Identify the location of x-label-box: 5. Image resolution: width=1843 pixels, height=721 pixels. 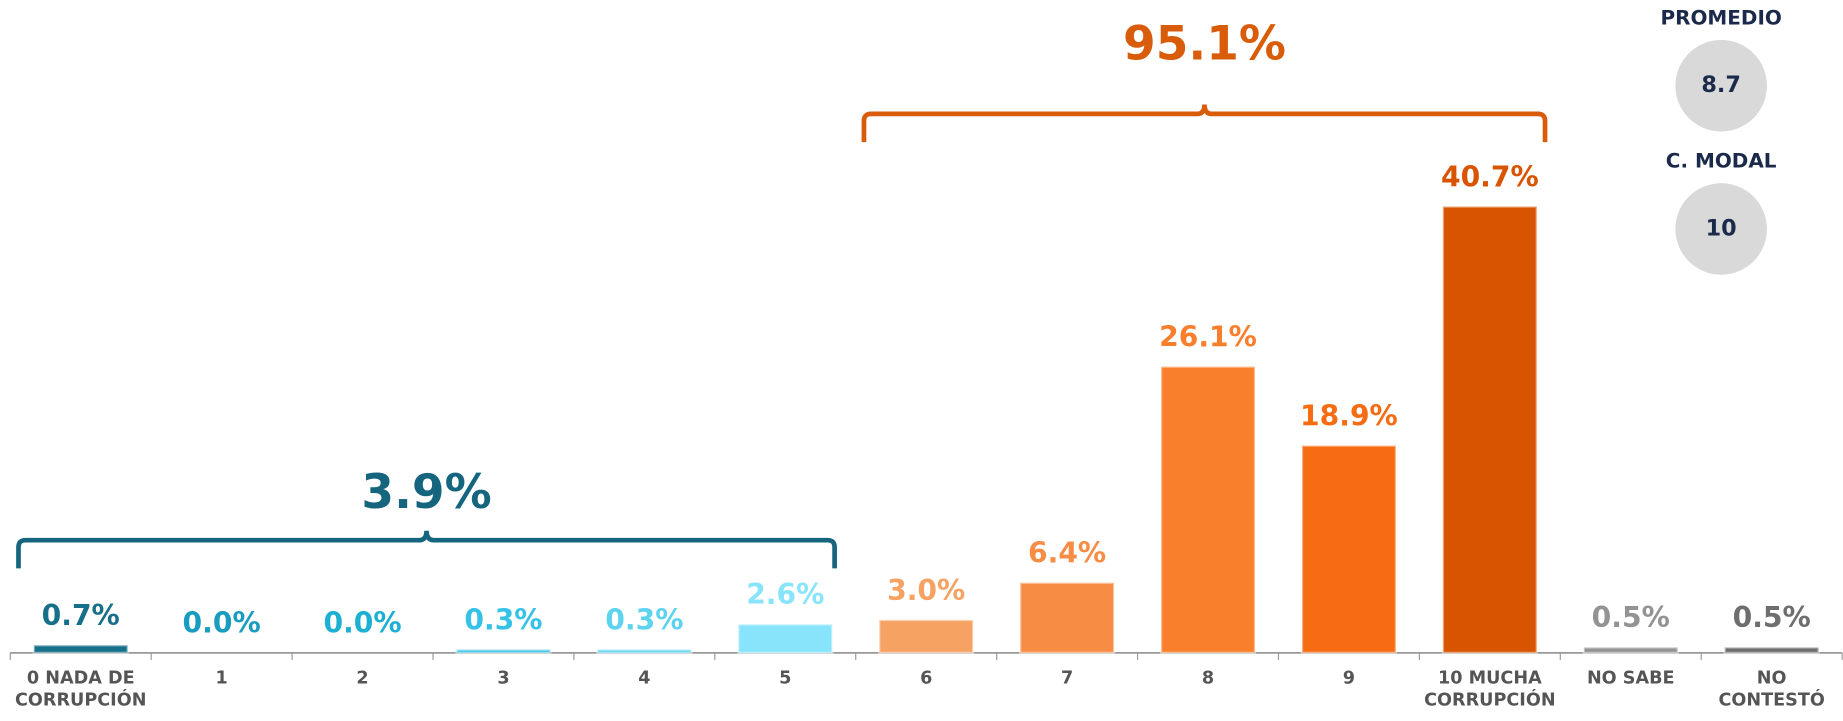
(785, 677).